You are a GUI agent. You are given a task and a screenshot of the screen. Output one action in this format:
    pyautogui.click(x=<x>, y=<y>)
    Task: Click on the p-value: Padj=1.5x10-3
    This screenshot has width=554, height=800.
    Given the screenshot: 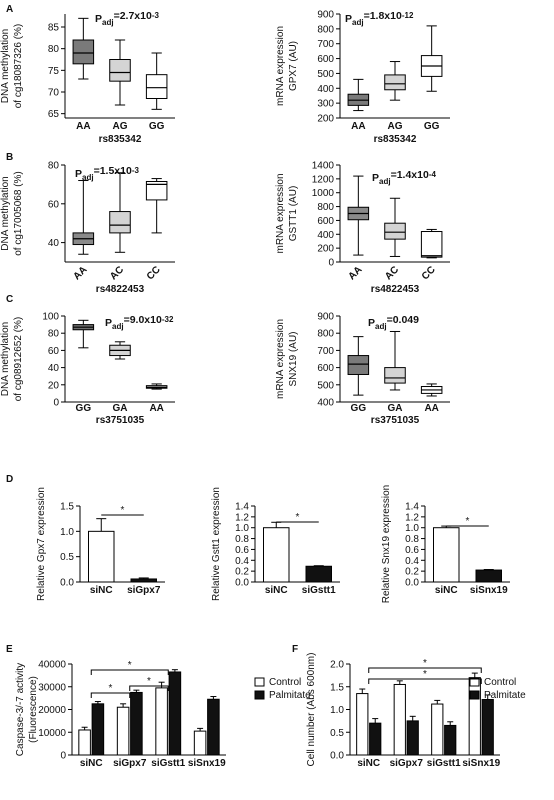 What is the action you would take?
    pyautogui.click(x=107, y=173)
    